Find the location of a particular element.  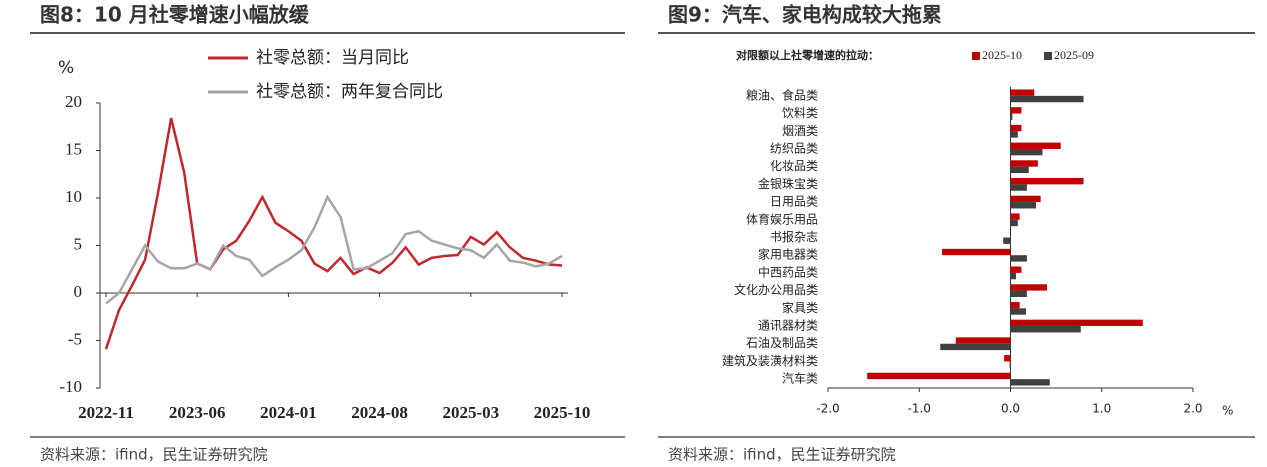

y-tick-label: 文化办公用品类 is located at coordinates (776, 289).